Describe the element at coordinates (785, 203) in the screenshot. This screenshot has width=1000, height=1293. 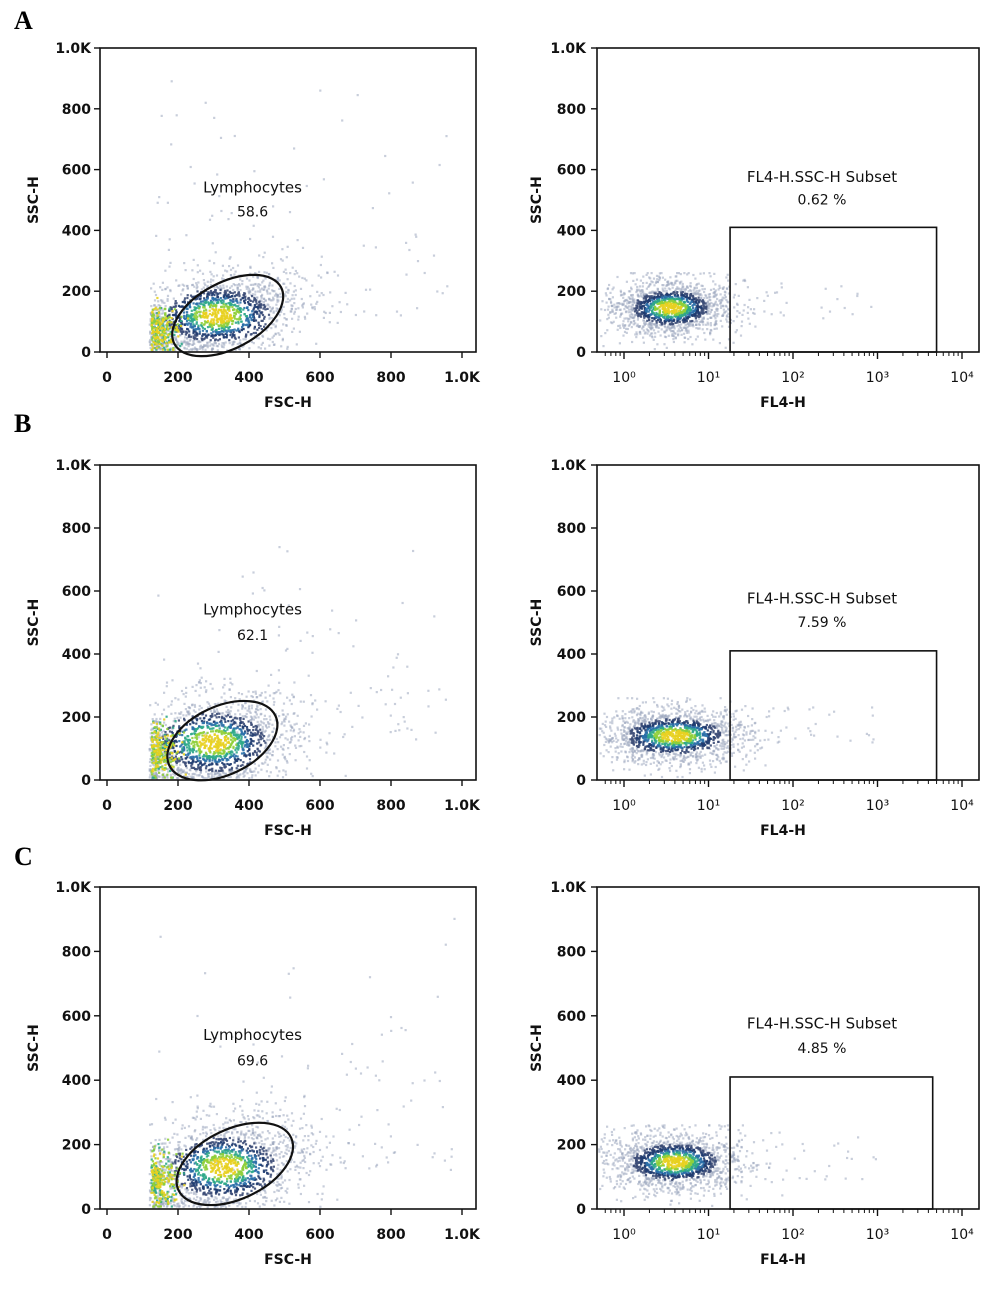
I see `fl4-plot-a` at that location.